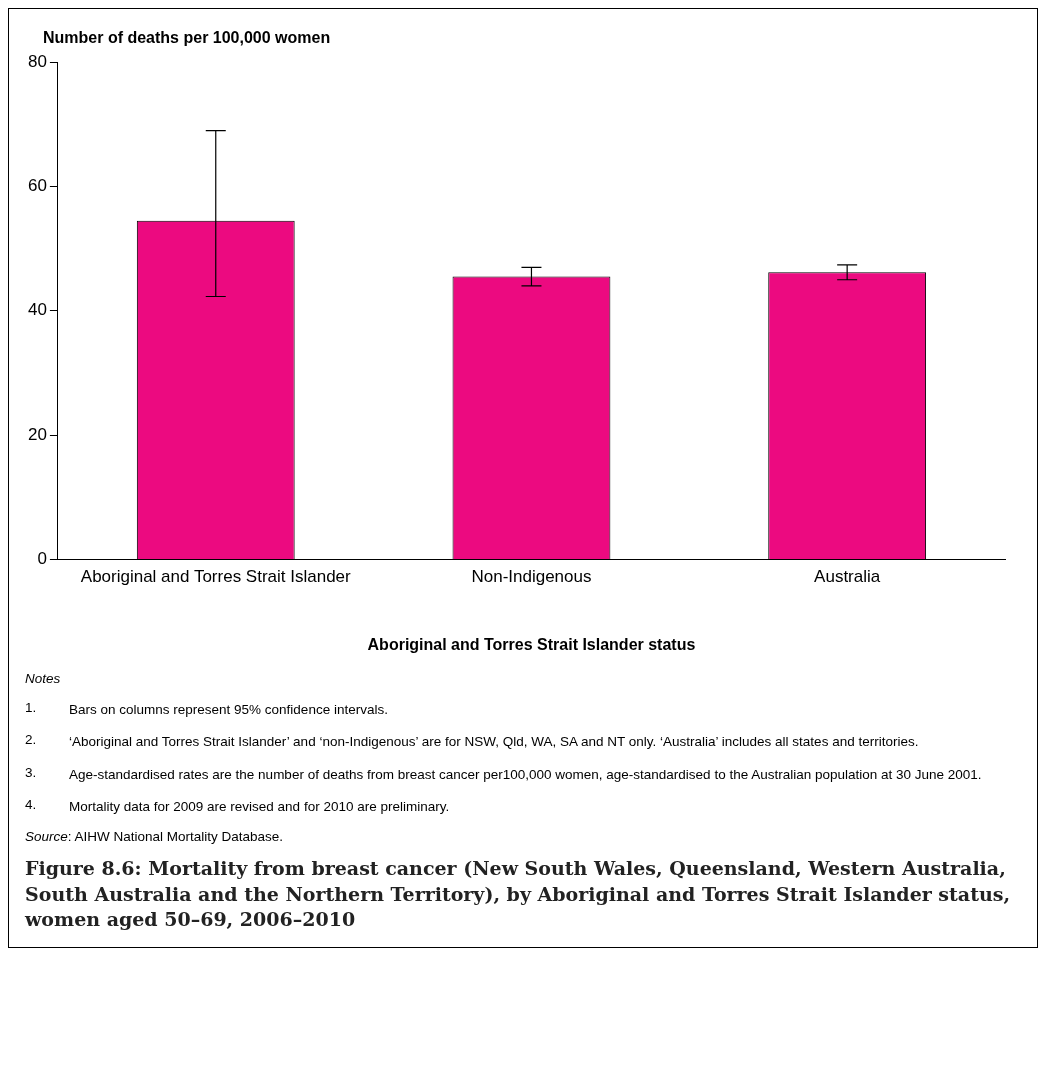  What do you see at coordinates (206, 708) in the screenshot?
I see `text: 1. Bars on columns represent 95% confidence intervals.` at bounding box center [206, 708].